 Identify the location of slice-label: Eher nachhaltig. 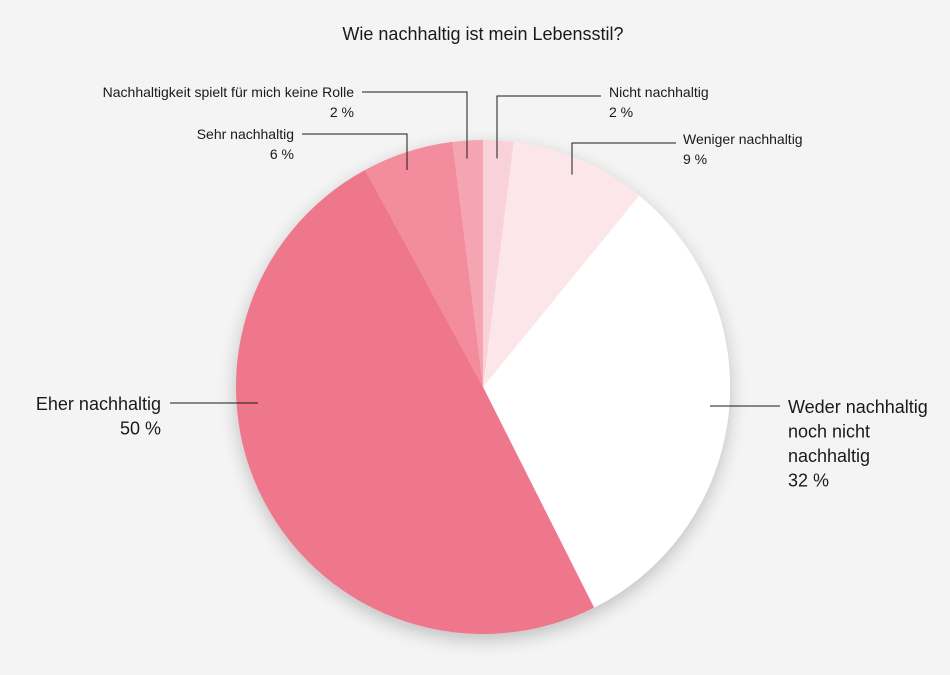
(98, 404).